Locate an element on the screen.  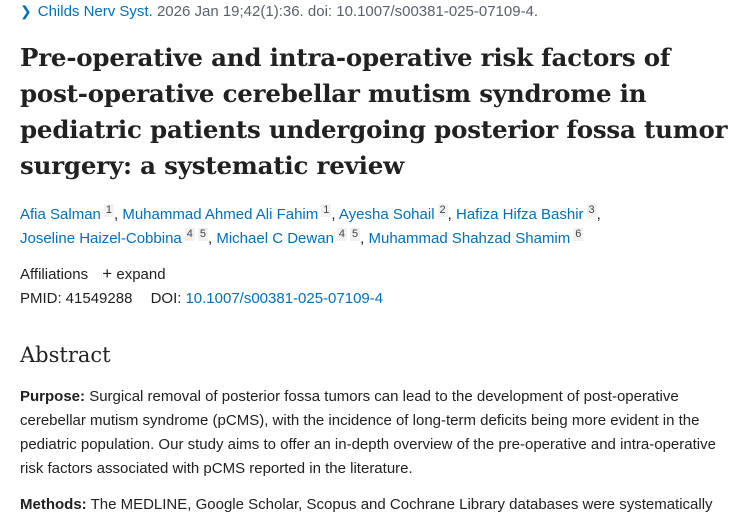
journal-link: Childs Nerv Syst. is located at coordinates (95, 11).